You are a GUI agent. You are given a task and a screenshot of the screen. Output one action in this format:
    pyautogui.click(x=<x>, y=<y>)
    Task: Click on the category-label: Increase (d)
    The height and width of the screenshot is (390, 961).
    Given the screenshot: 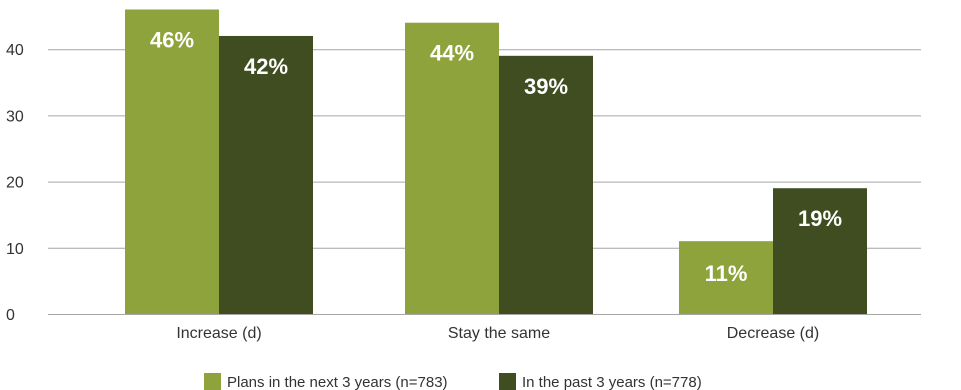 What is the action you would take?
    pyautogui.click(x=218, y=333)
    